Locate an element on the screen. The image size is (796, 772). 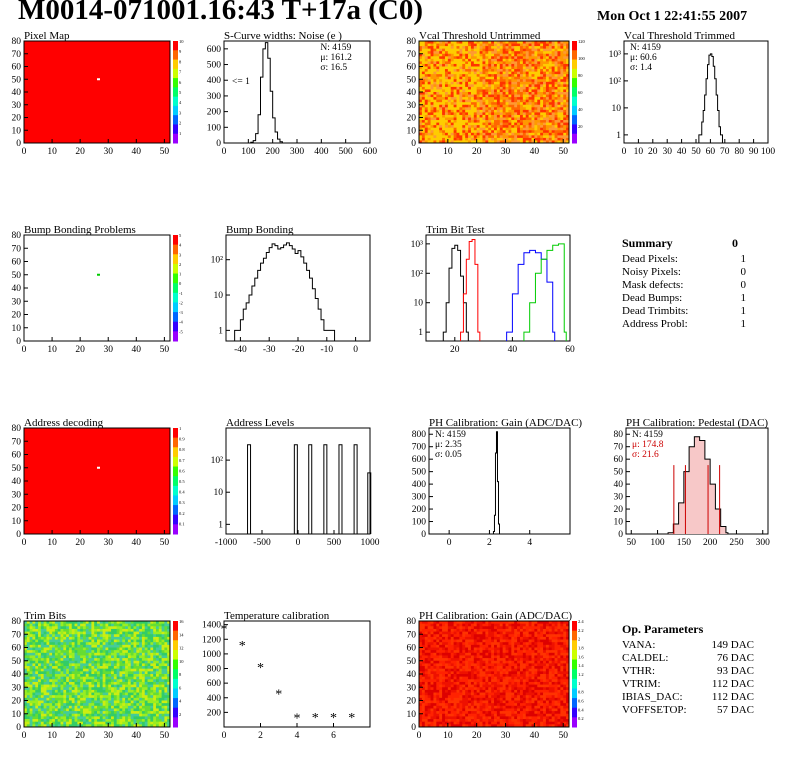
chart-title: Vcal Threshold Trimmed is located at coordinates (680, 36).